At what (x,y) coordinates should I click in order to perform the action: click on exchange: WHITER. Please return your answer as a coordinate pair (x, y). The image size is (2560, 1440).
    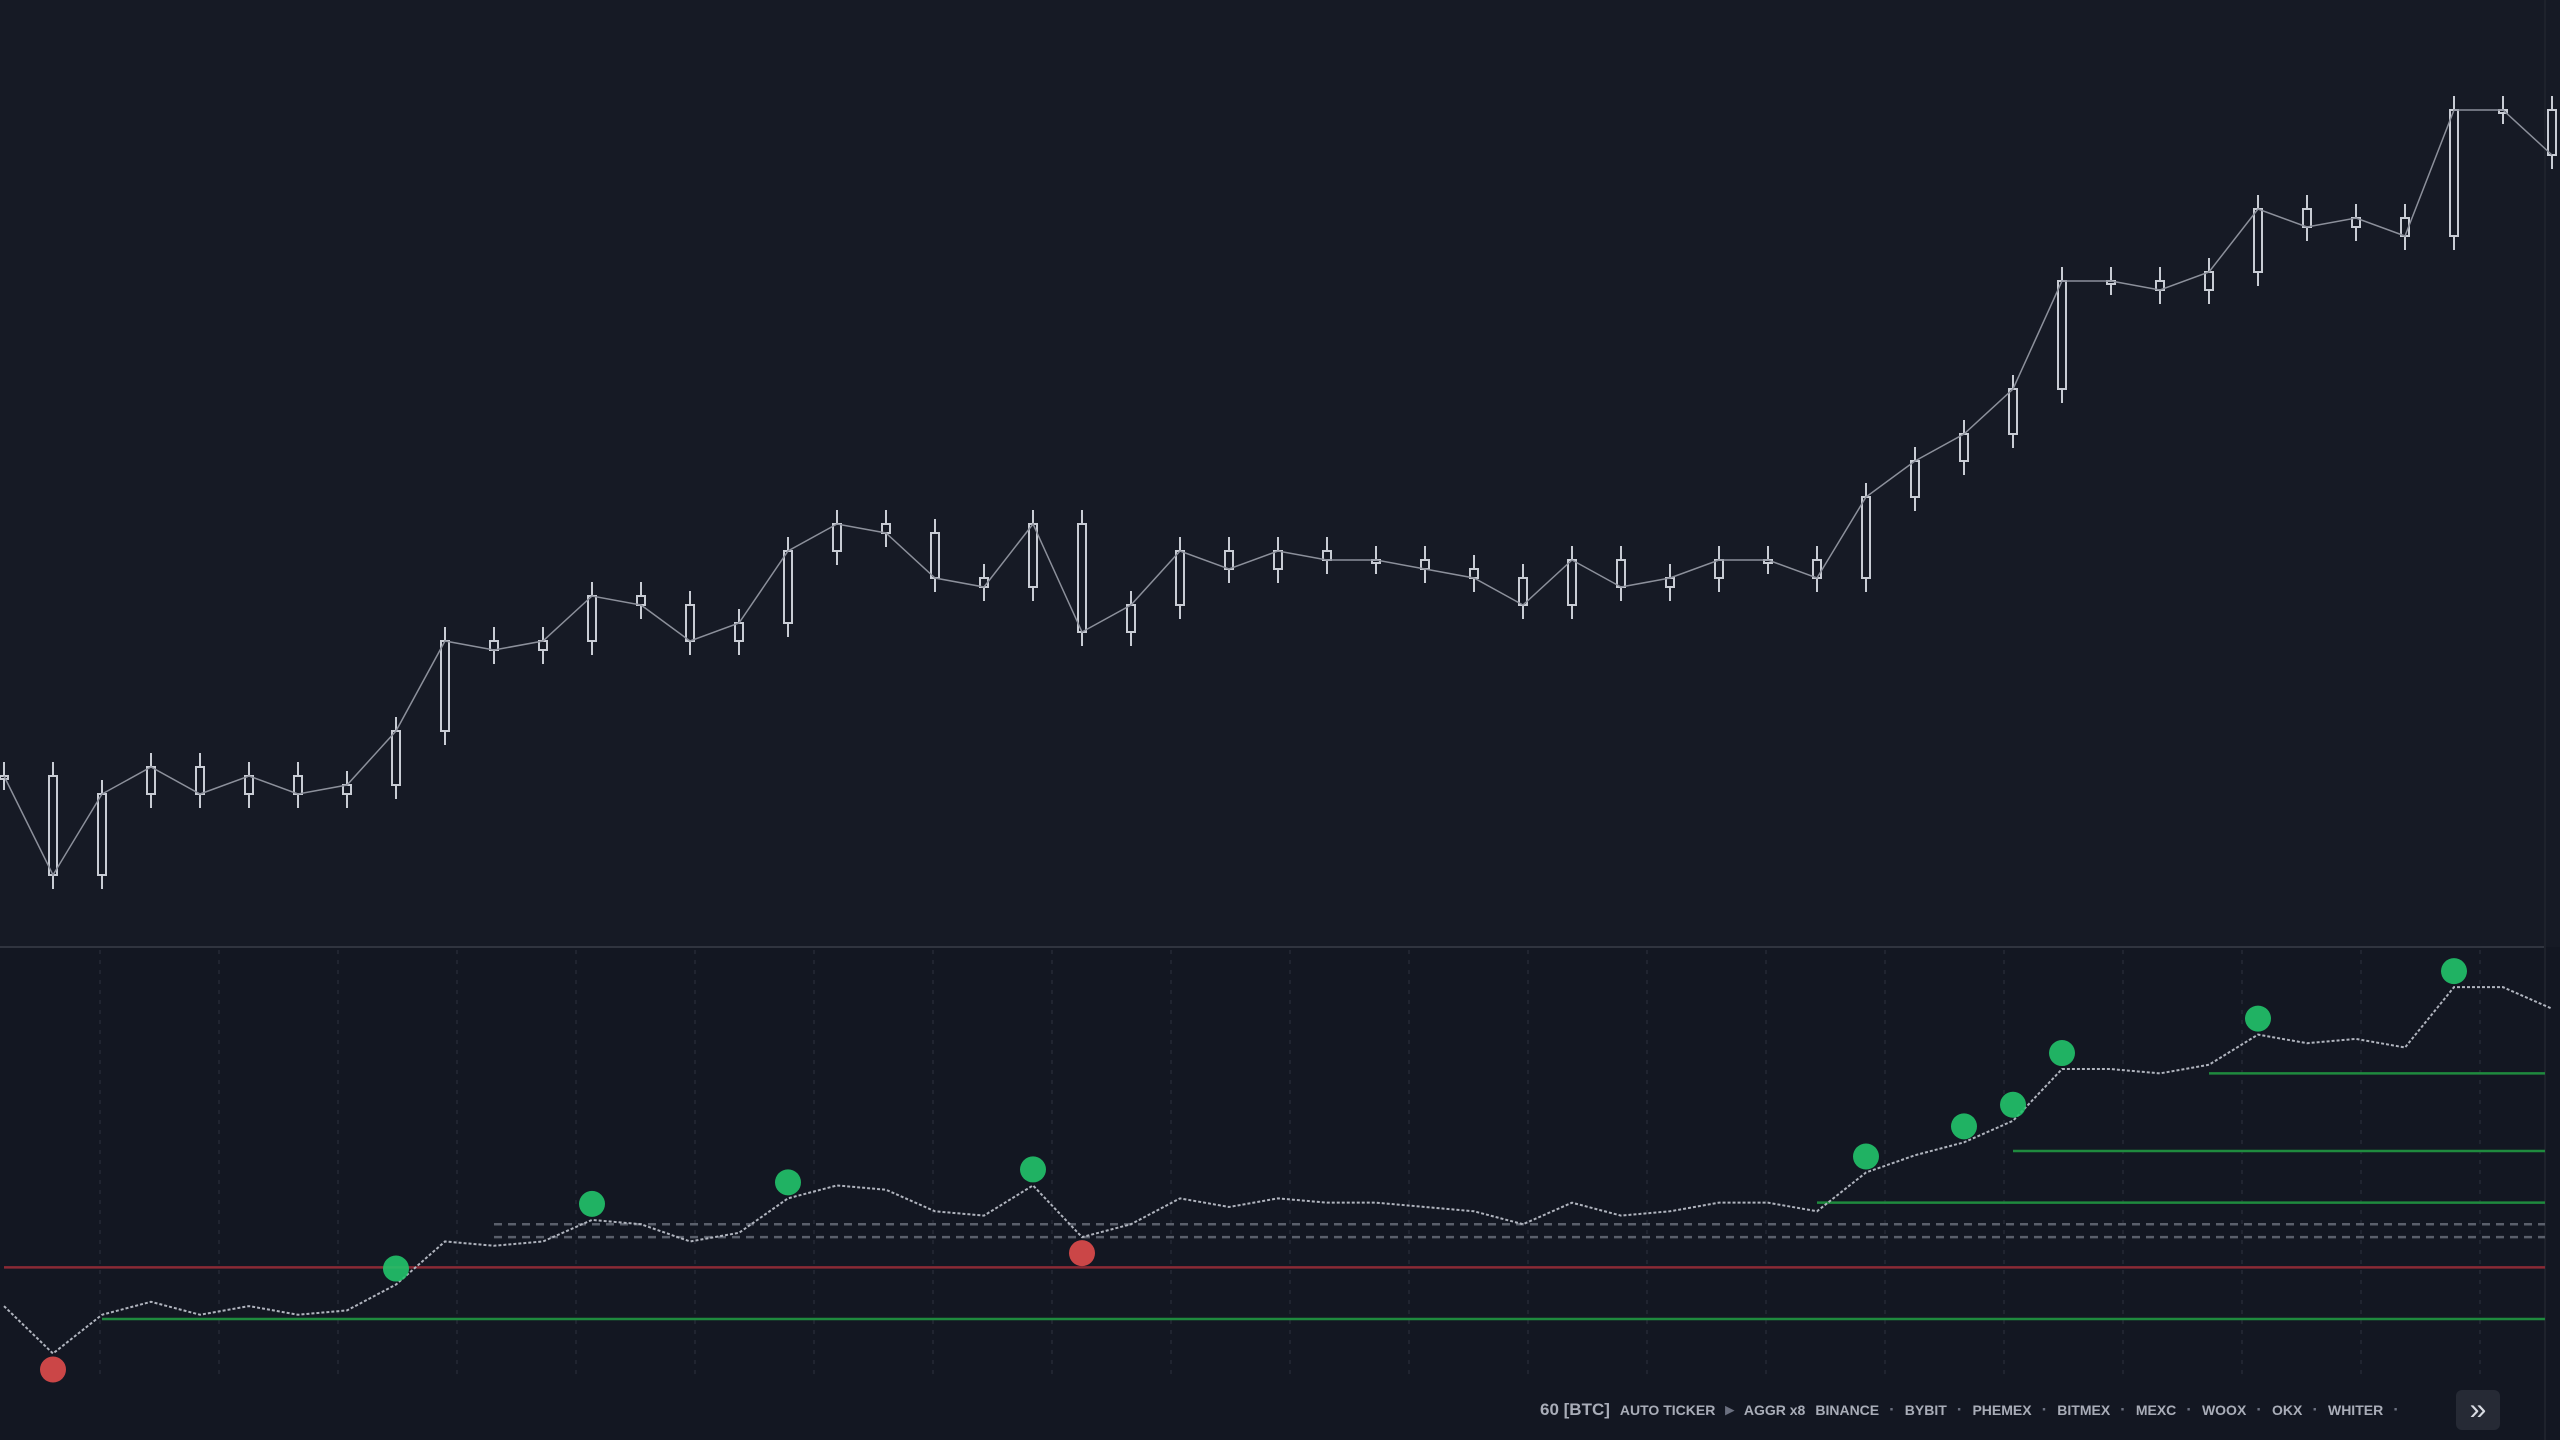
    Looking at the image, I should click on (2355, 1410).